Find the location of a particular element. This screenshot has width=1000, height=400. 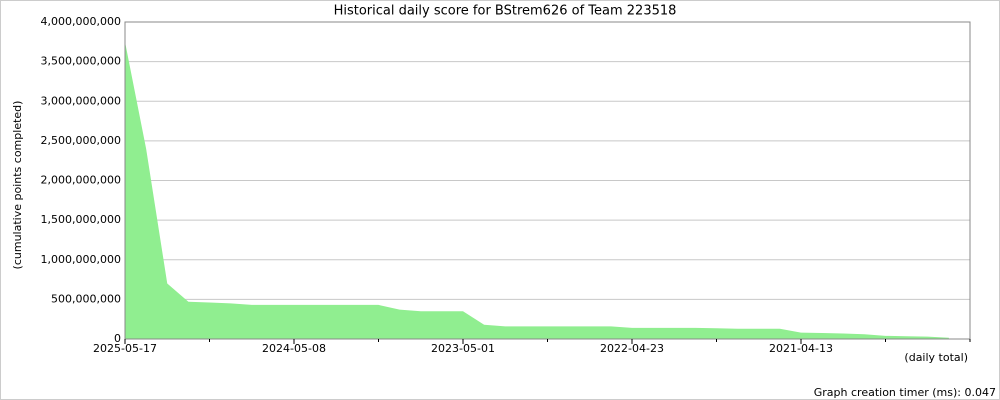

y-tick-label: 2,000,000,000 is located at coordinates (81, 180).